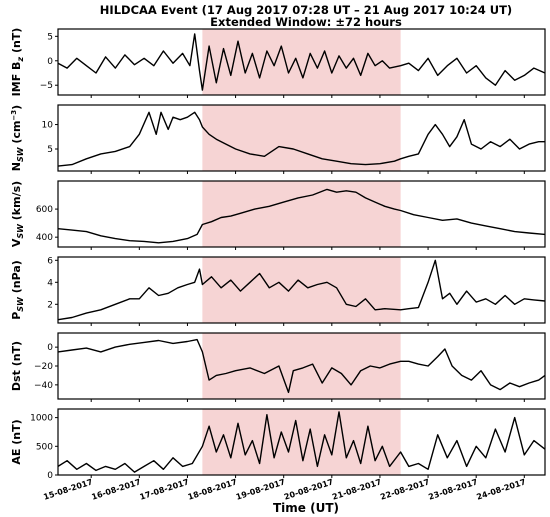 The width and height of the screenshot is (550, 517). What do you see at coordinates (44, 210) in the screenshot?
I see `ytick-label: 600` at bounding box center [44, 210].